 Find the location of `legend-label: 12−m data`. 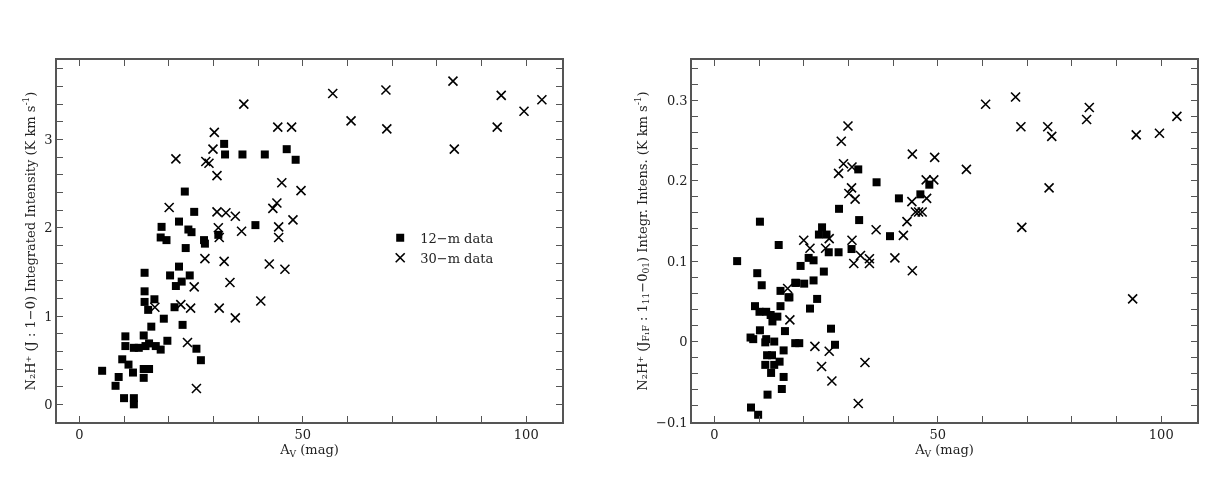

legend-label: 12−m data is located at coordinates (457, 238).